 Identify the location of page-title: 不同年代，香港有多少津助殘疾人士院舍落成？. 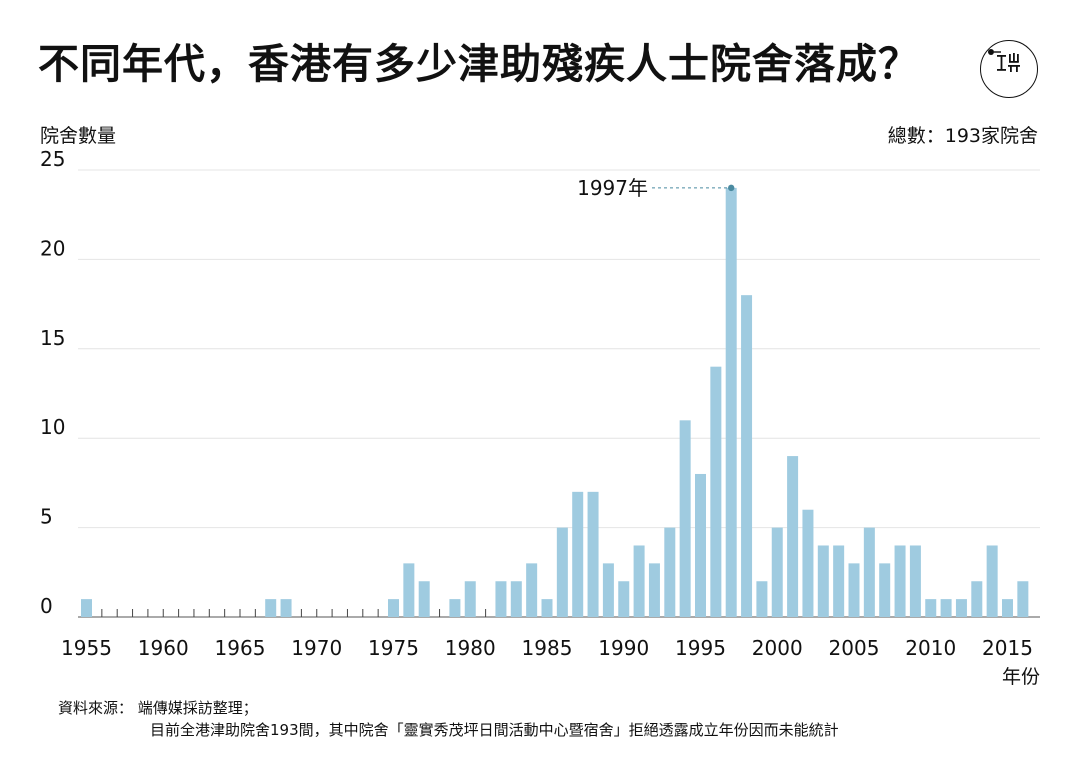
(479, 64).